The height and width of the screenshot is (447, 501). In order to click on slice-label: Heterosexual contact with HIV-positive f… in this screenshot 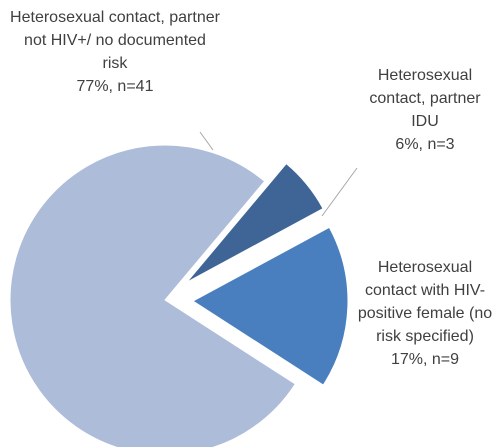, I will do `click(425, 313)`.